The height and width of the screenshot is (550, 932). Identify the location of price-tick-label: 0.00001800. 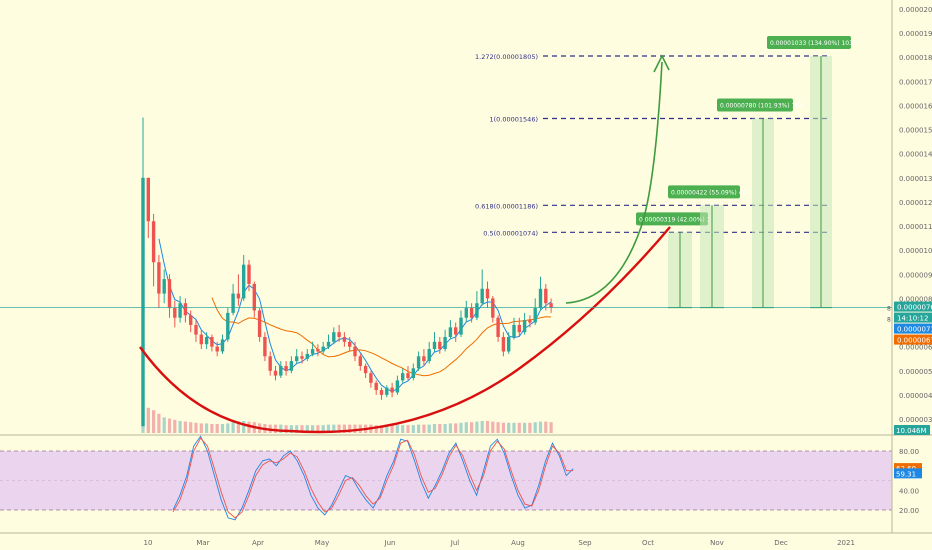
(915, 58).